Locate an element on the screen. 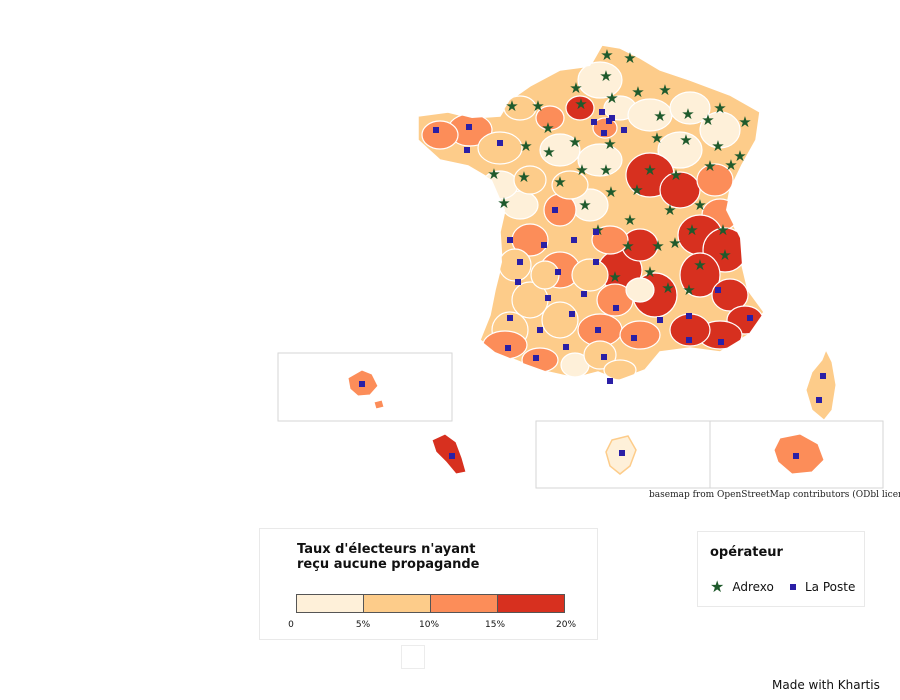 Image resolution: width=900 pixels, height=700 pixels. made-with-khartis: Made with Khartis is located at coordinates (826, 685).